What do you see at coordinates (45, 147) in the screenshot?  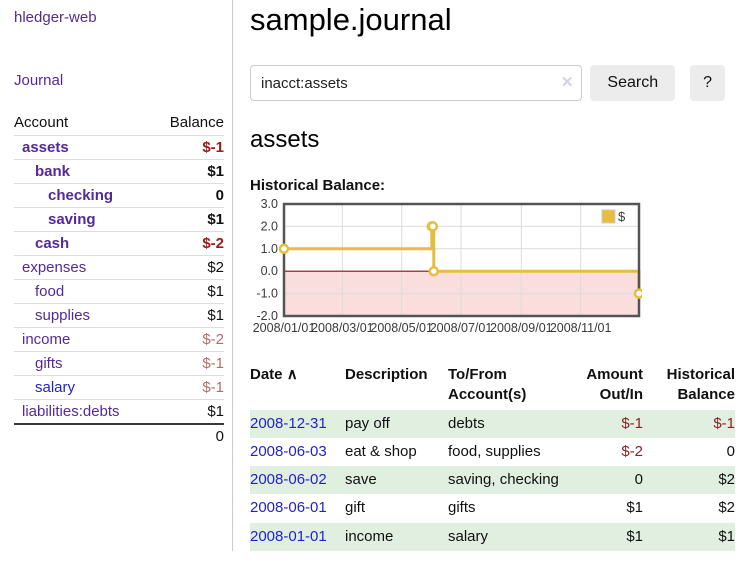 I see `account-link-assets: assets` at bounding box center [45, 147].